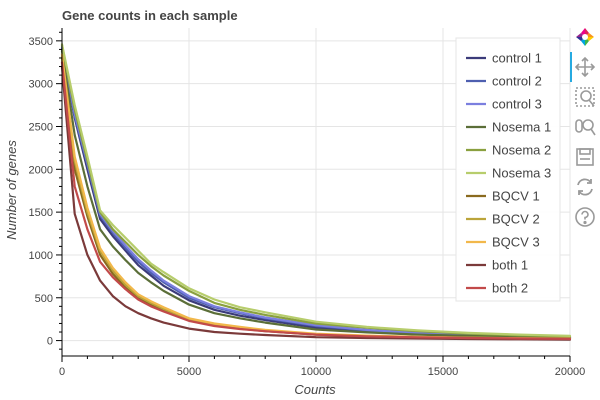 This screenshot has width=600, height=400. I want to click on legend-label: Nosema 1, so click(521, 127).